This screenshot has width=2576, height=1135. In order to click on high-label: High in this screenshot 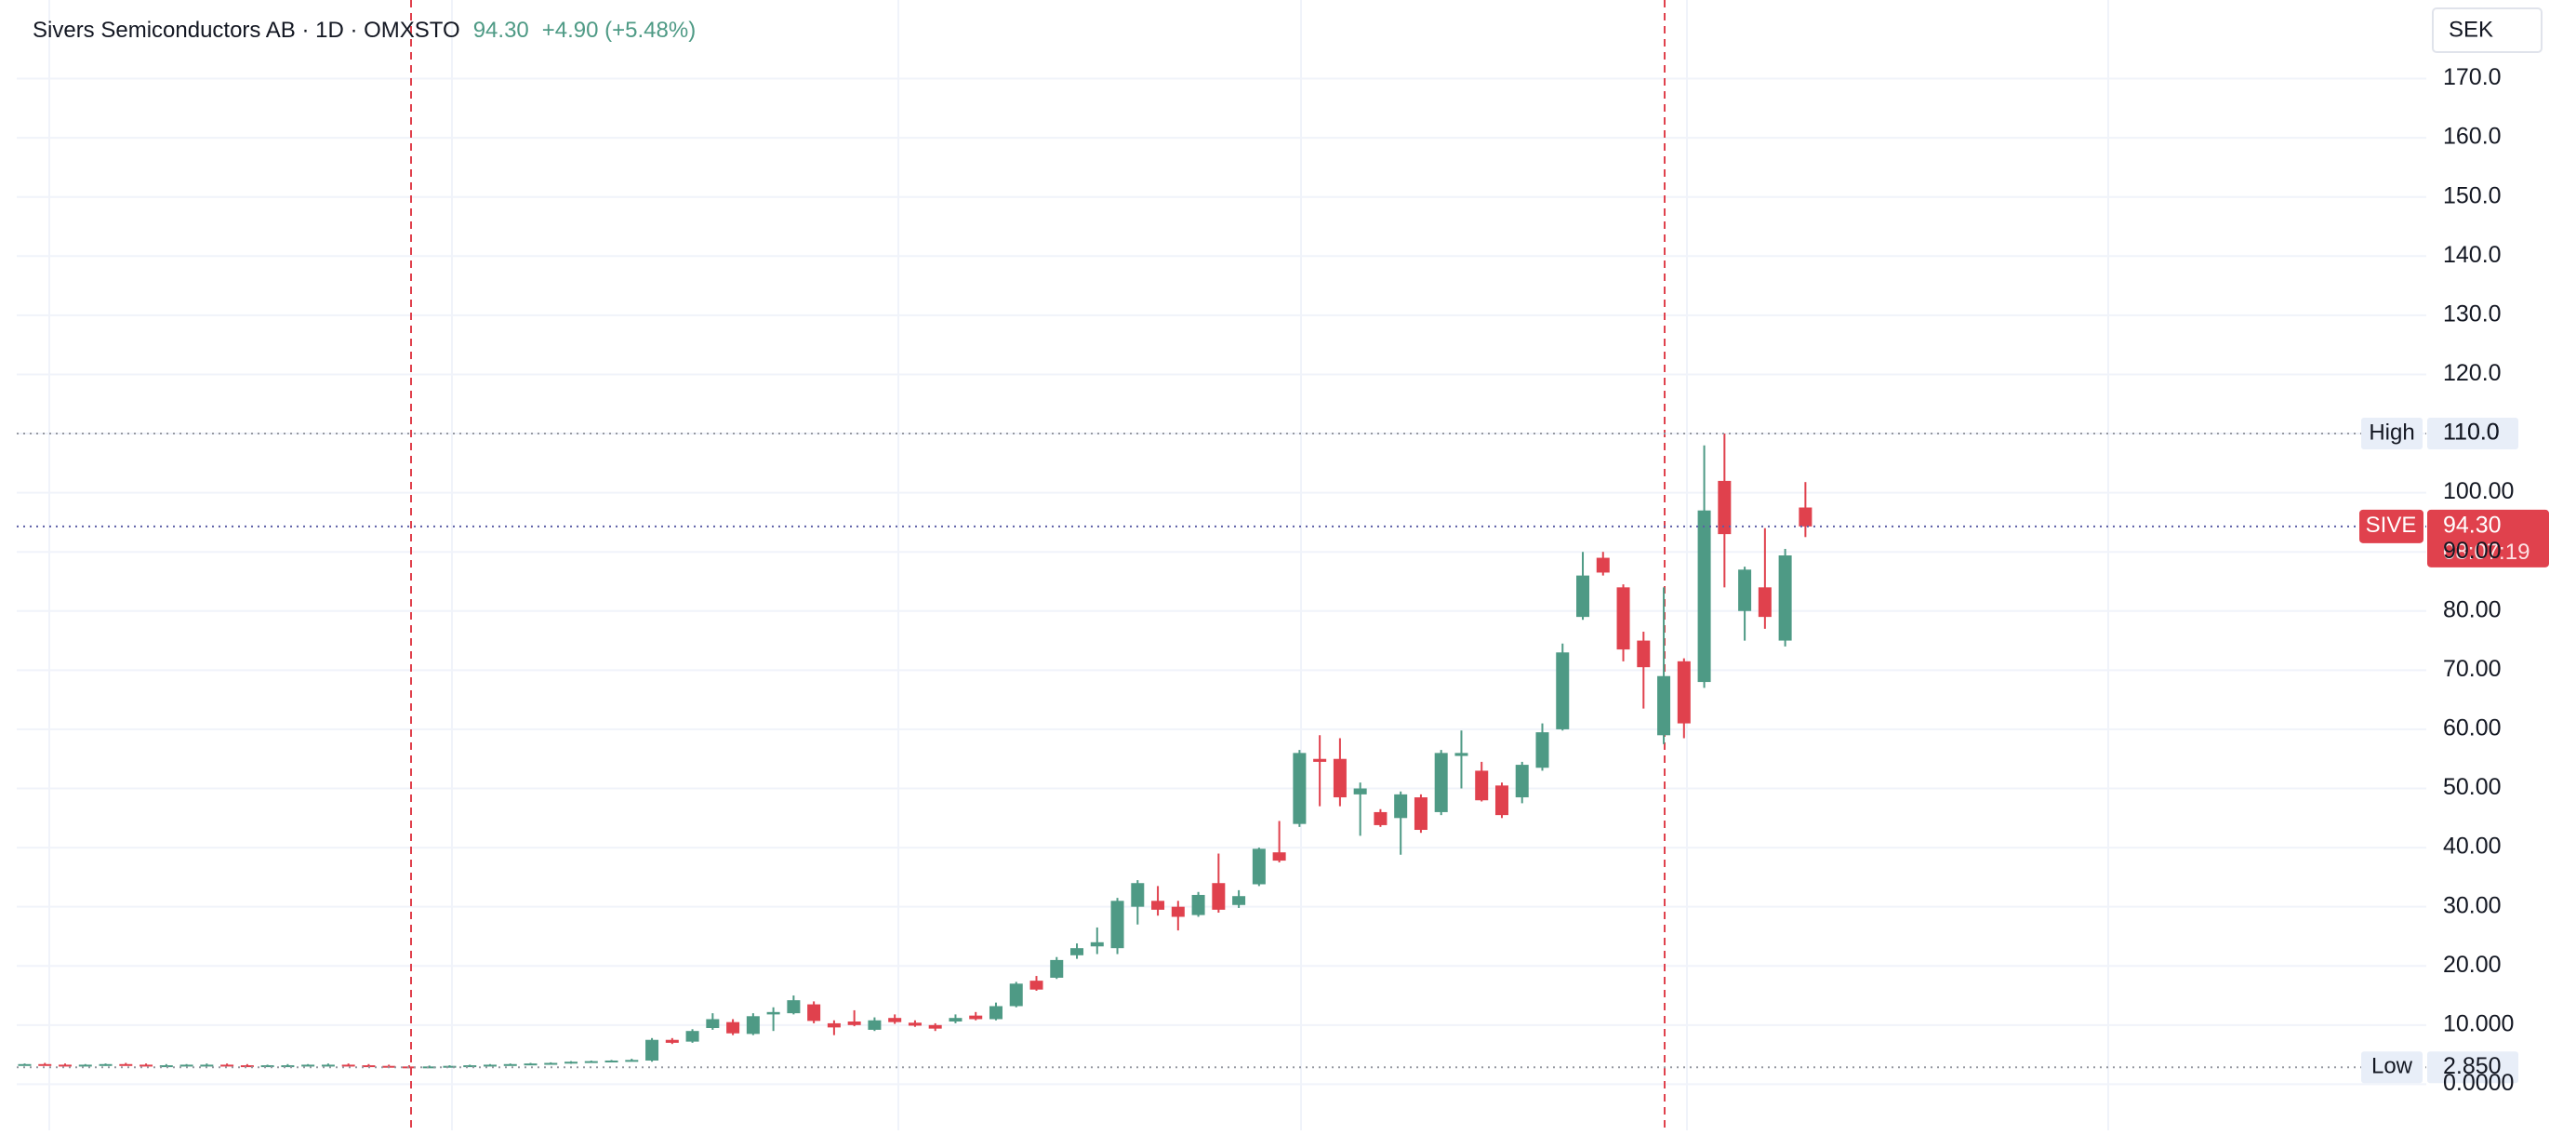, I will do `click(2391, 432)`.